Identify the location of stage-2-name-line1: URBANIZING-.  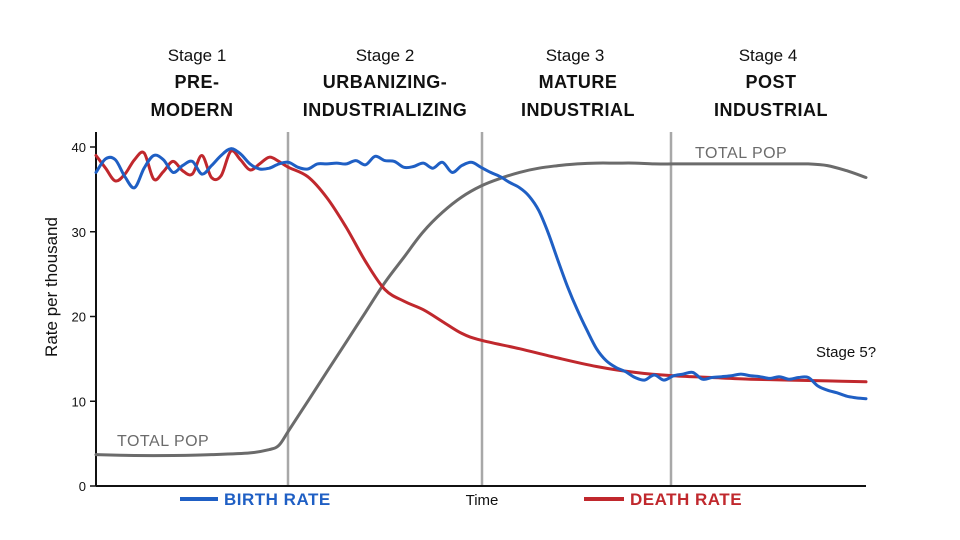
(385, 82).